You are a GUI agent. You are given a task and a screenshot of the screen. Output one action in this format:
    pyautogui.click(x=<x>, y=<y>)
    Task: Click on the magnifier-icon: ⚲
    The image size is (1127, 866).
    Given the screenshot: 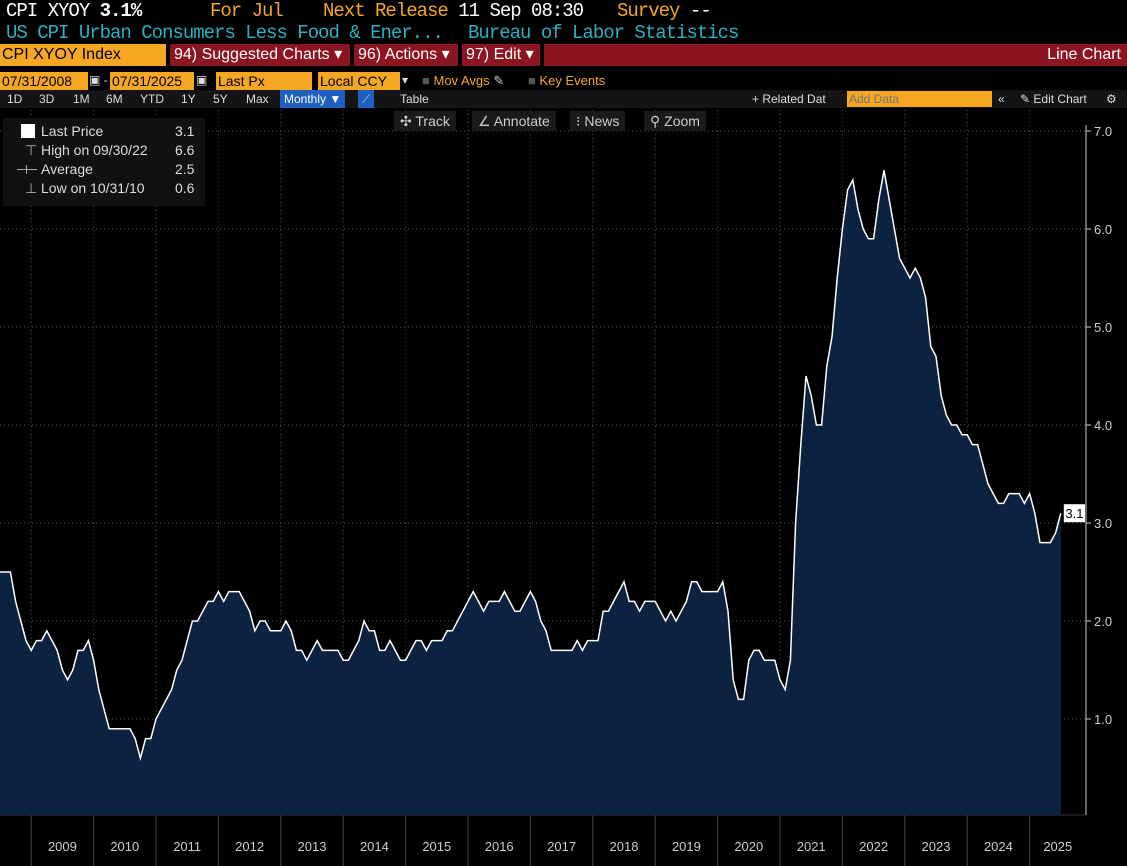 What is the action you would take?
    pyautogui.click(x=655, y=121)
    